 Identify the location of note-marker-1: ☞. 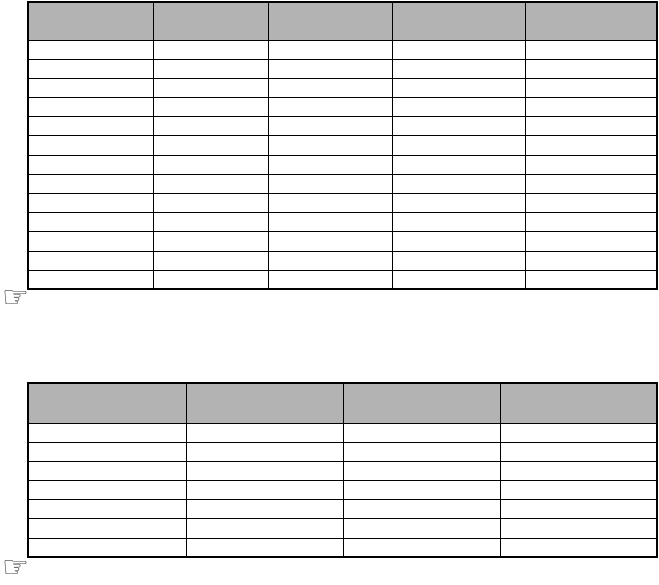
(18, 297).